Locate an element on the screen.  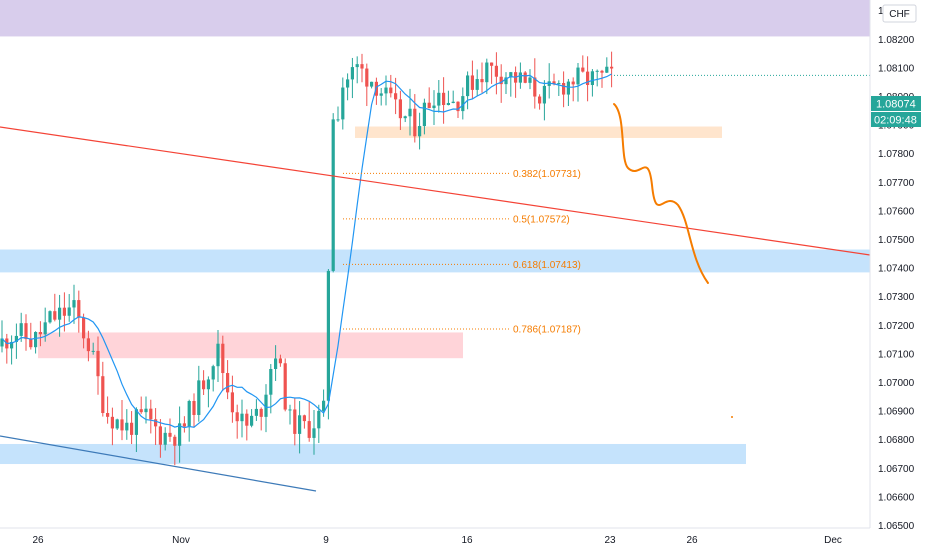
x-tick-label: Nov is located at coordinates (181, 540).